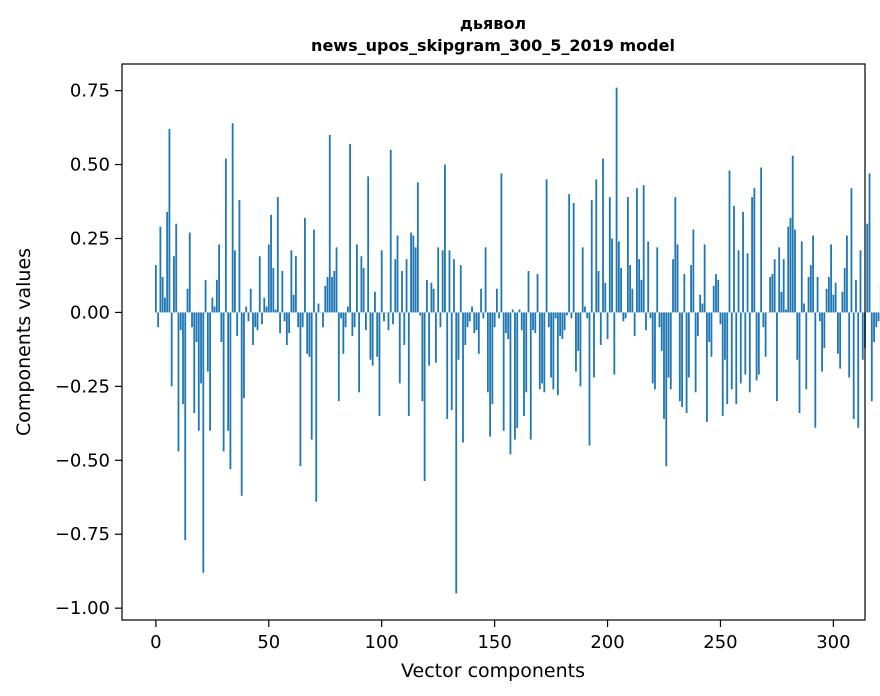  What do you see at coordinates (24, 342) in the screenshot?
I see `y-axis-label: Components values` at bounding box center [24, 342].